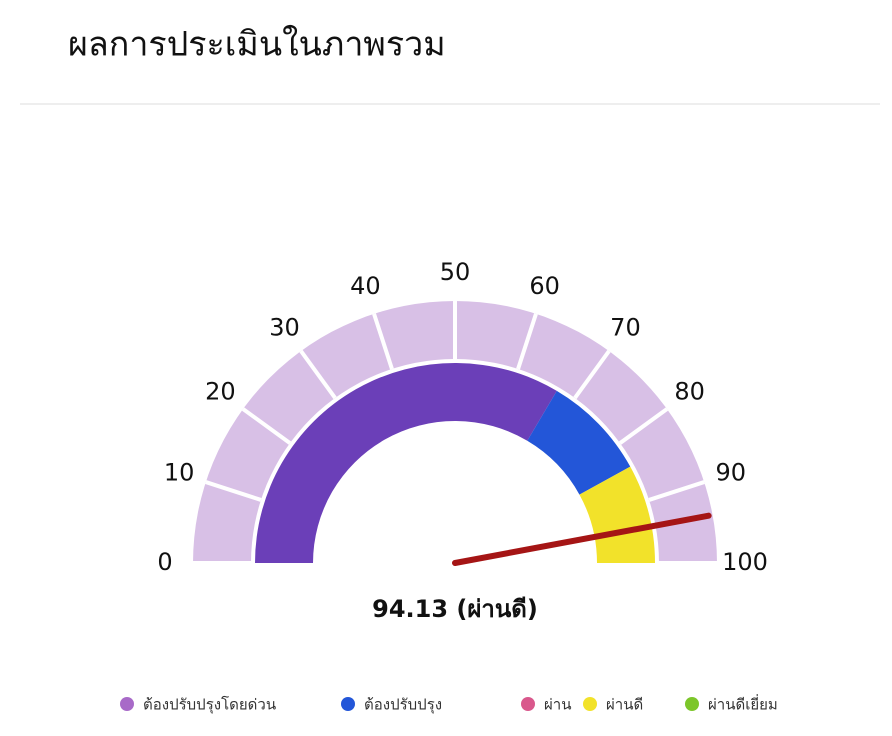 The width and height of the screenshot is (892, 736). Describe the element at coordinates (624, 705) in the screenshot. I see `legend-label: ผ่านดี` at that location.